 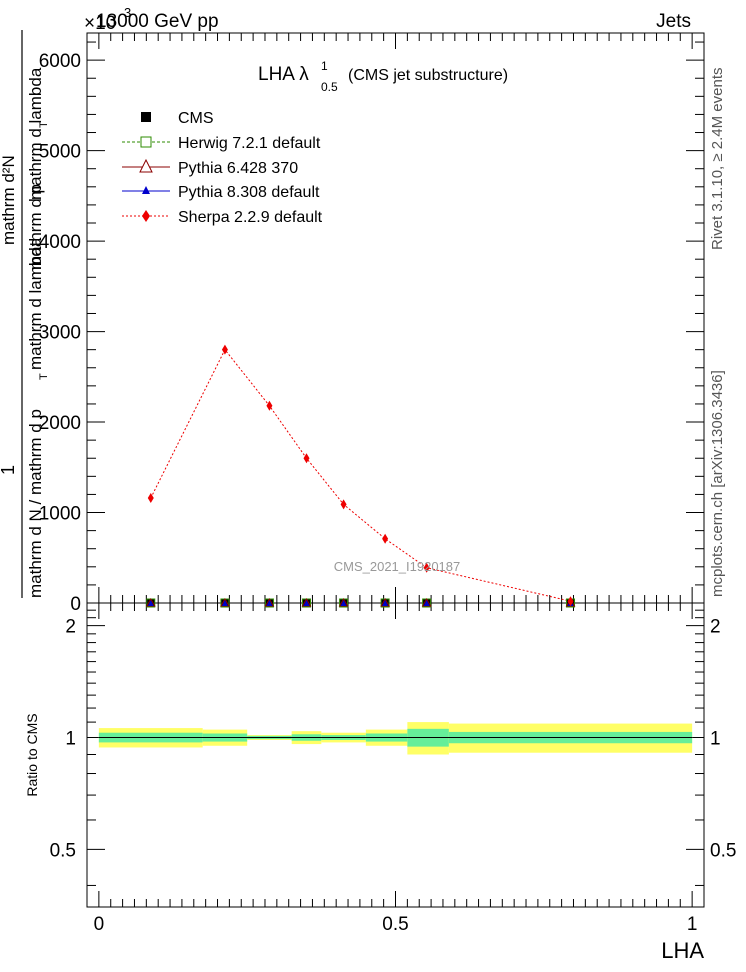 What do you see at coordinates (196, 118) in the screenshot?
I see `legend-label: CMS` at bounding box center [196, 118].